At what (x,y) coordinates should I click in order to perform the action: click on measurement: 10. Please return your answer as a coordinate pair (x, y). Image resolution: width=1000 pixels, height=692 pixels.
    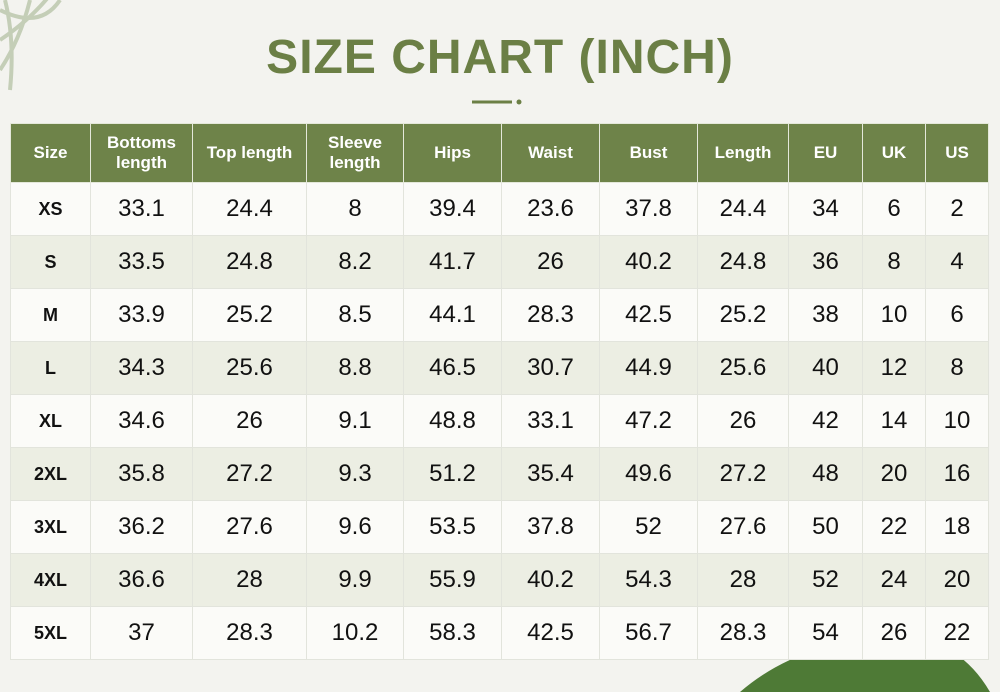
    Looking at the image, I should click on (957, 421).